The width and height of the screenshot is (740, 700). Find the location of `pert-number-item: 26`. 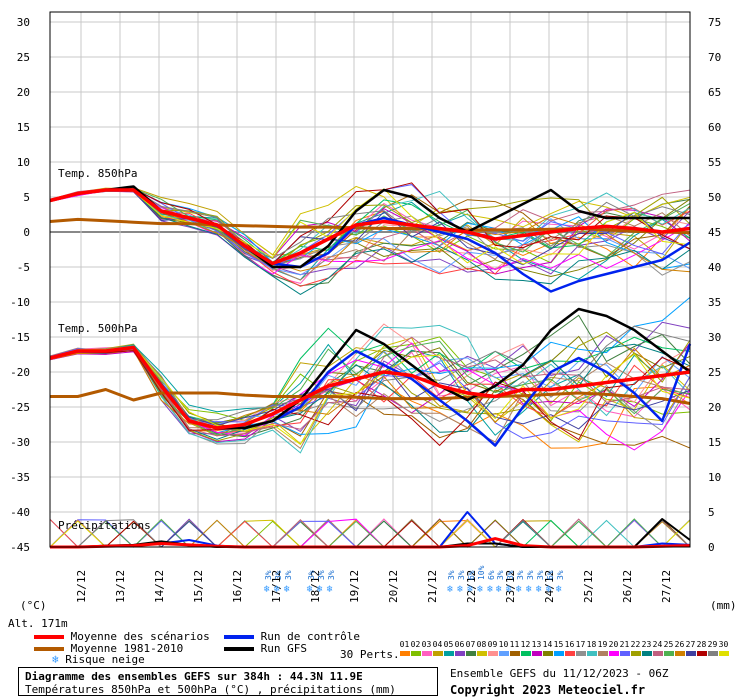

pert-number-item: 26 is located at coordinates (679, 648).